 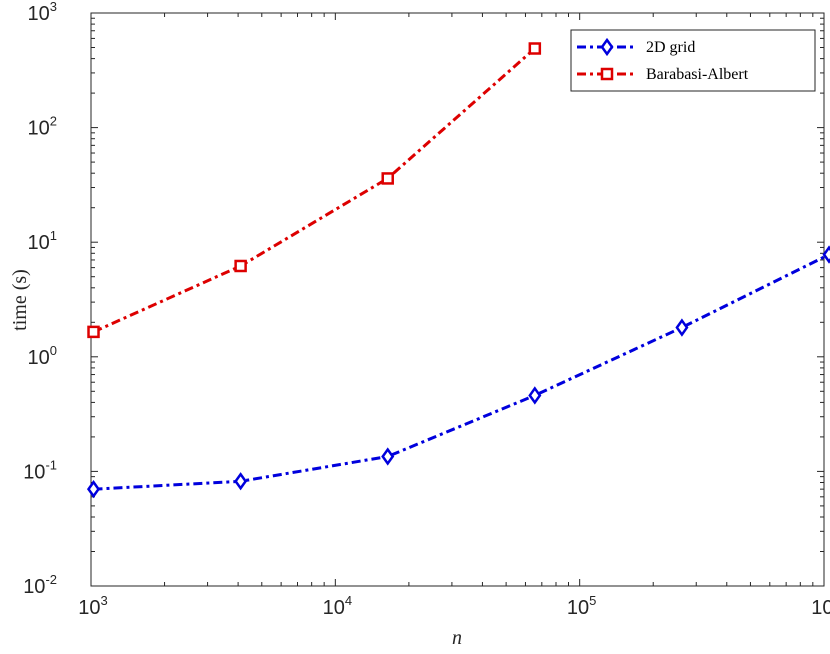 What do you see at coordinates (697, 74) in the screenshot?
I see `legend-label-2: Barabasi-Albert` at bounding box center [697, 74].